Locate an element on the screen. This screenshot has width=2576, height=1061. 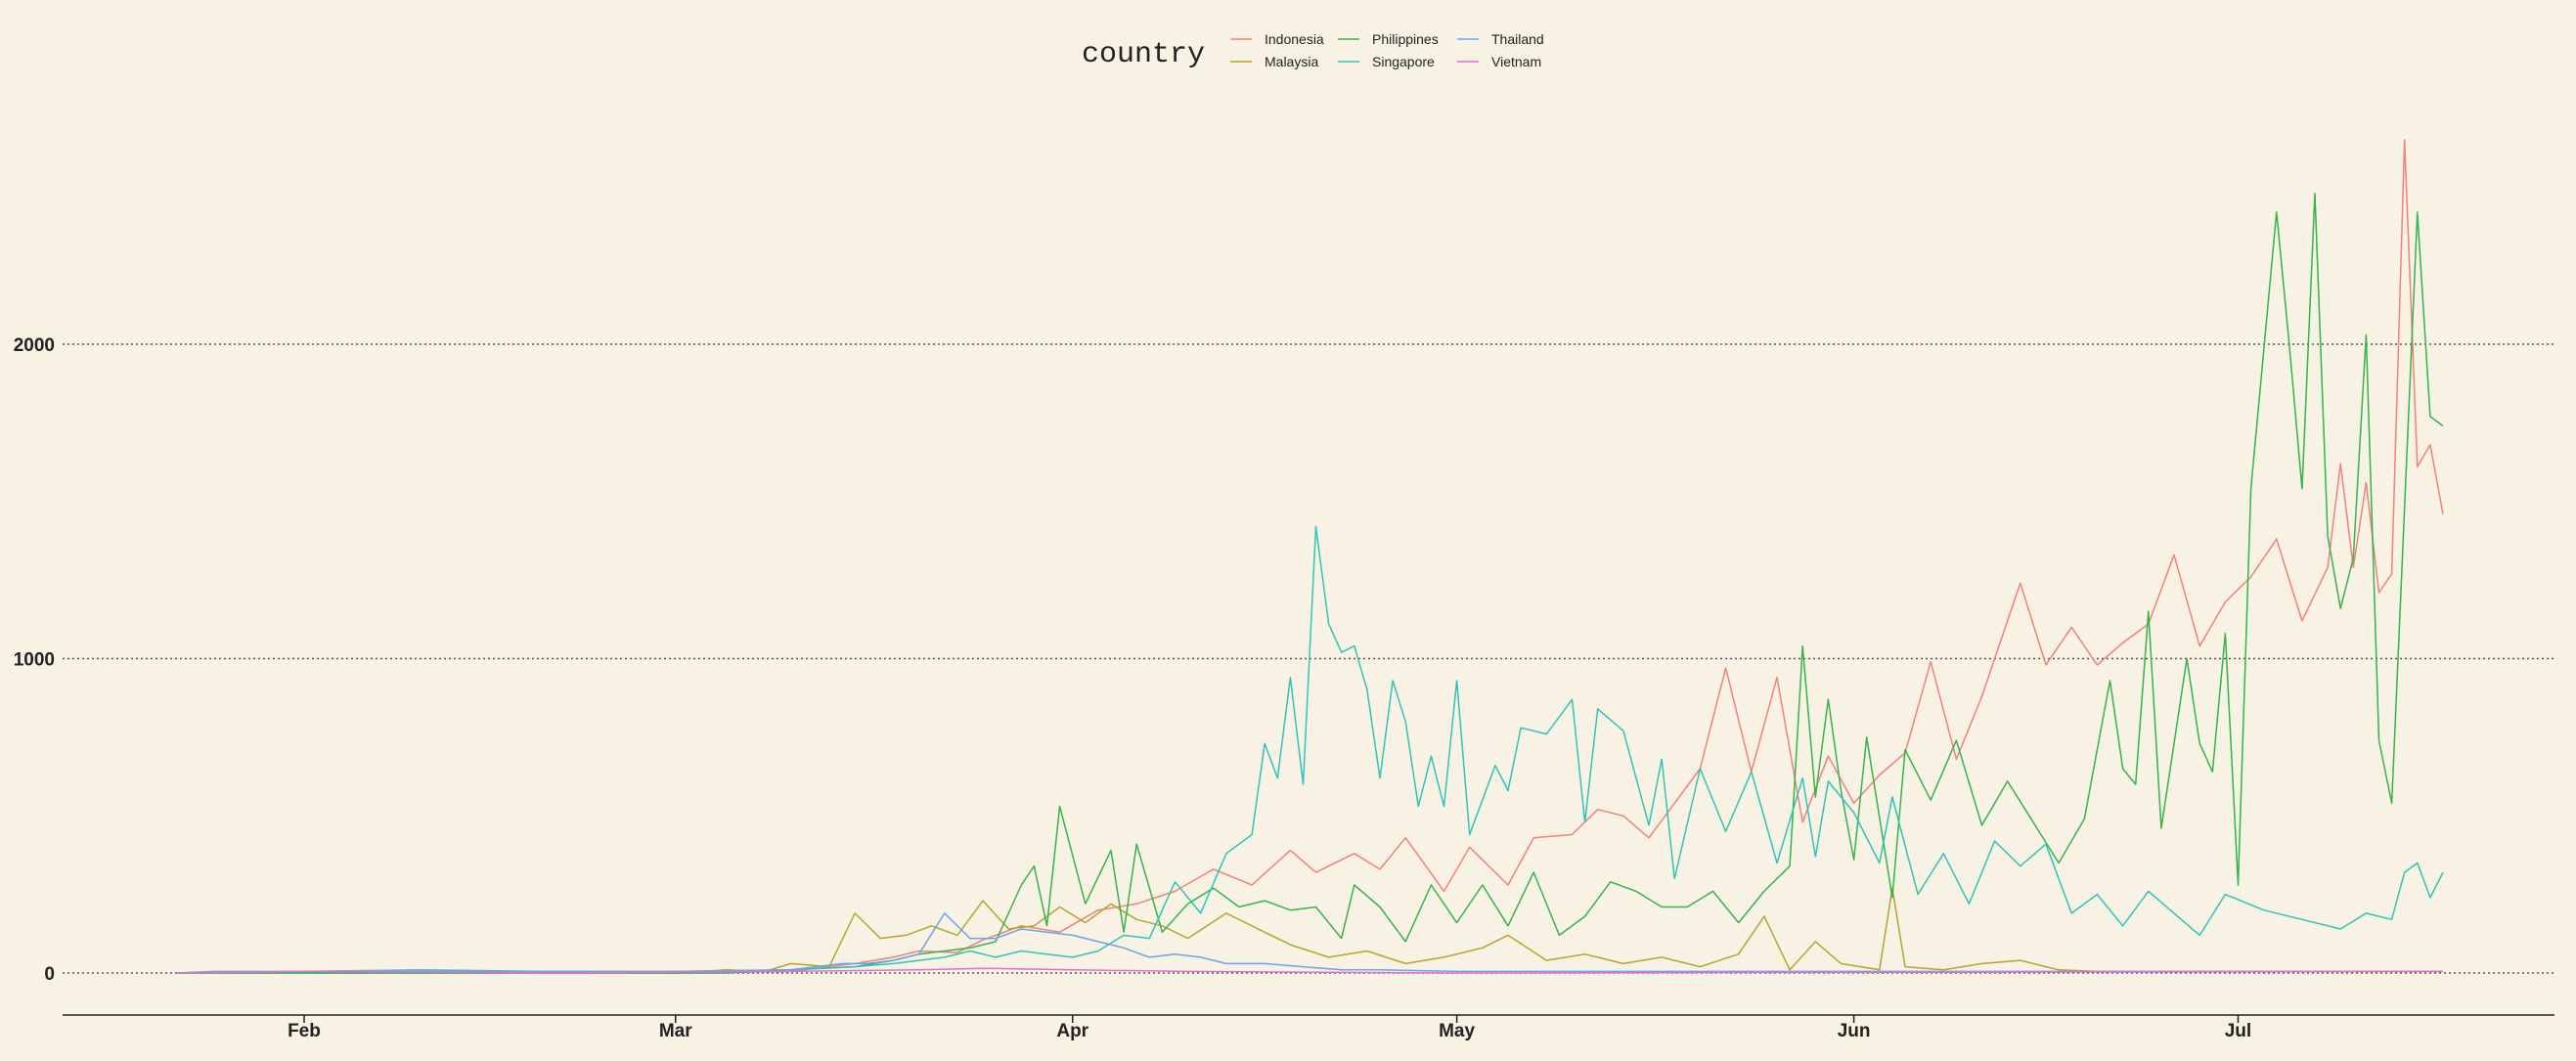
legend-label-philippines: Philippines is located at coordinates (1405, 39).